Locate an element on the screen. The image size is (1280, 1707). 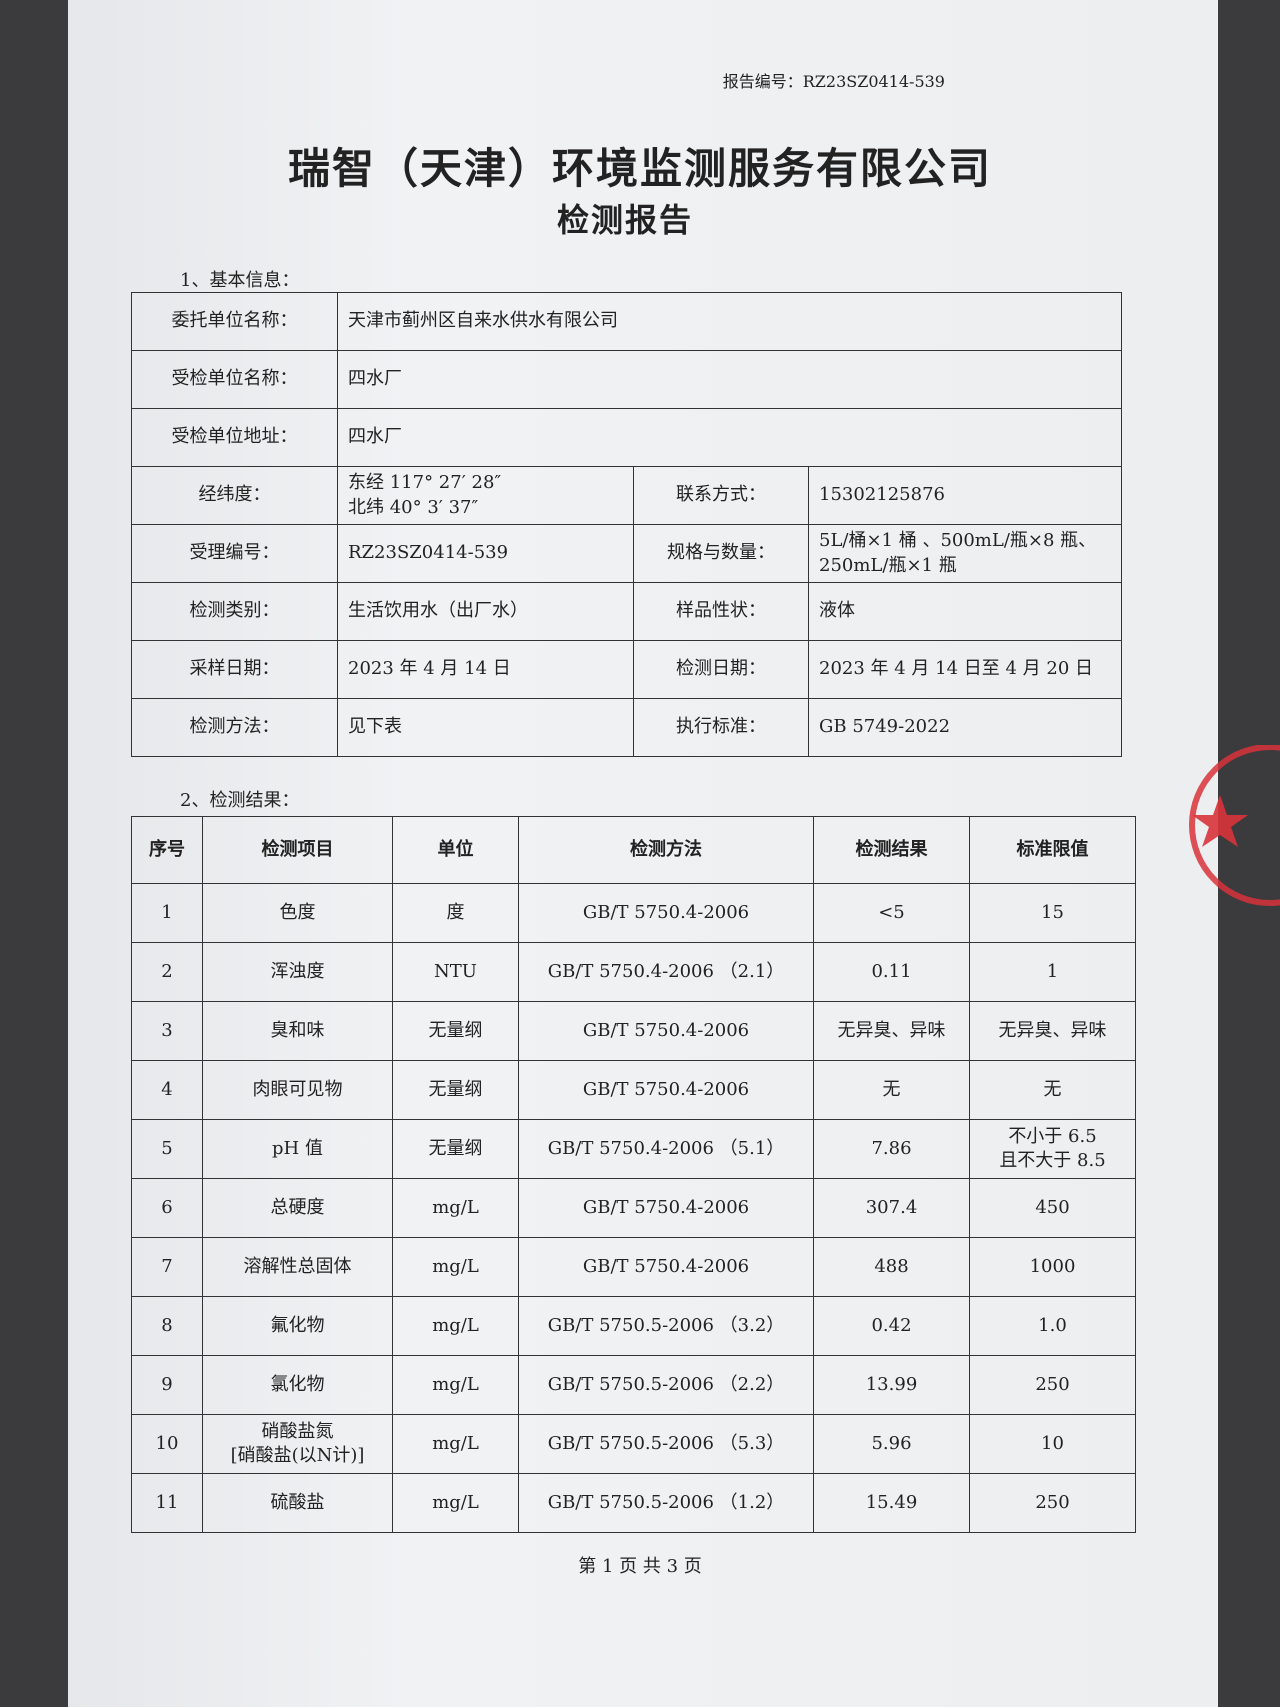
result-cell: 5 is located at coordinates (167, 1149).